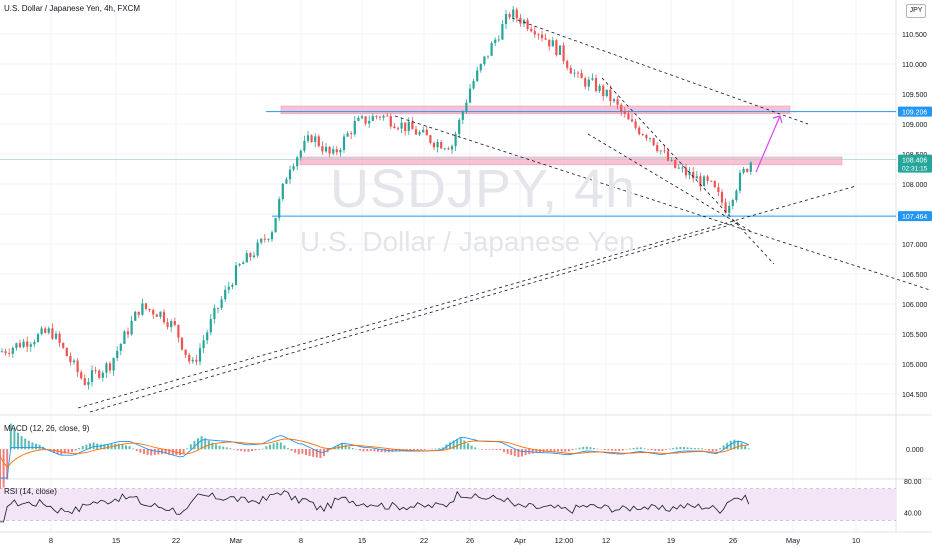 The image size is (932, 555). I want to click on chart-header: U.S. Dollar / Japanese Yen, 4h, FXCM, so click(72, 8).